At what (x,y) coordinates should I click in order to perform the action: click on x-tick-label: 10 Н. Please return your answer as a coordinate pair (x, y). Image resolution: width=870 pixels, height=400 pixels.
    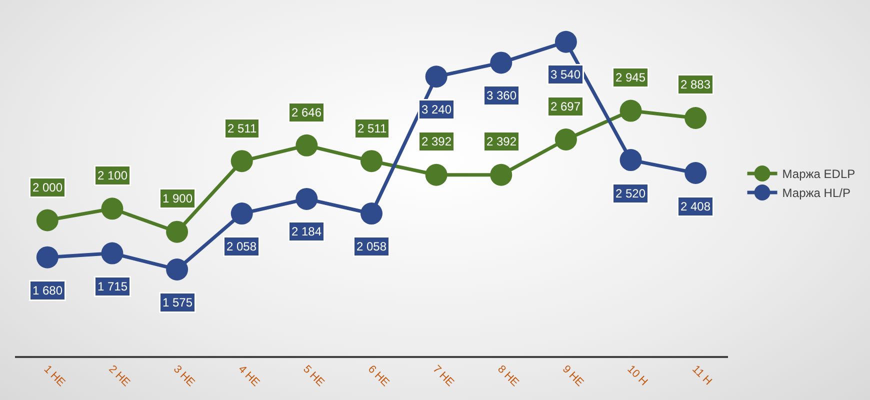
    Looking at the image, I should click on (637, 375).